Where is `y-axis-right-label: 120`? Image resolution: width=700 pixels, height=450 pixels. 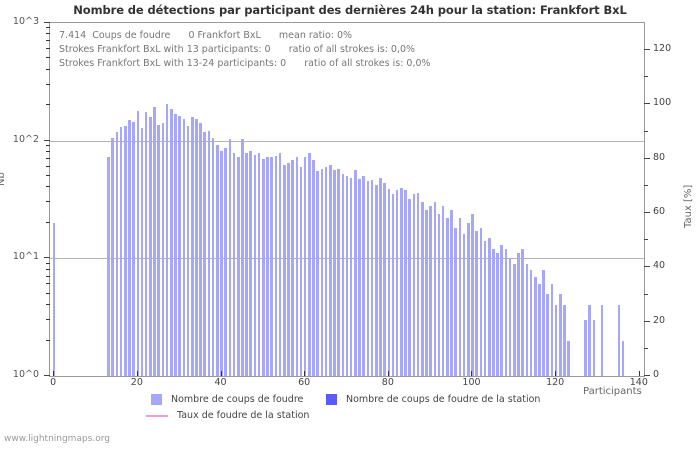 y-axis-right-label: 120 is located at coordinates (662, 49).